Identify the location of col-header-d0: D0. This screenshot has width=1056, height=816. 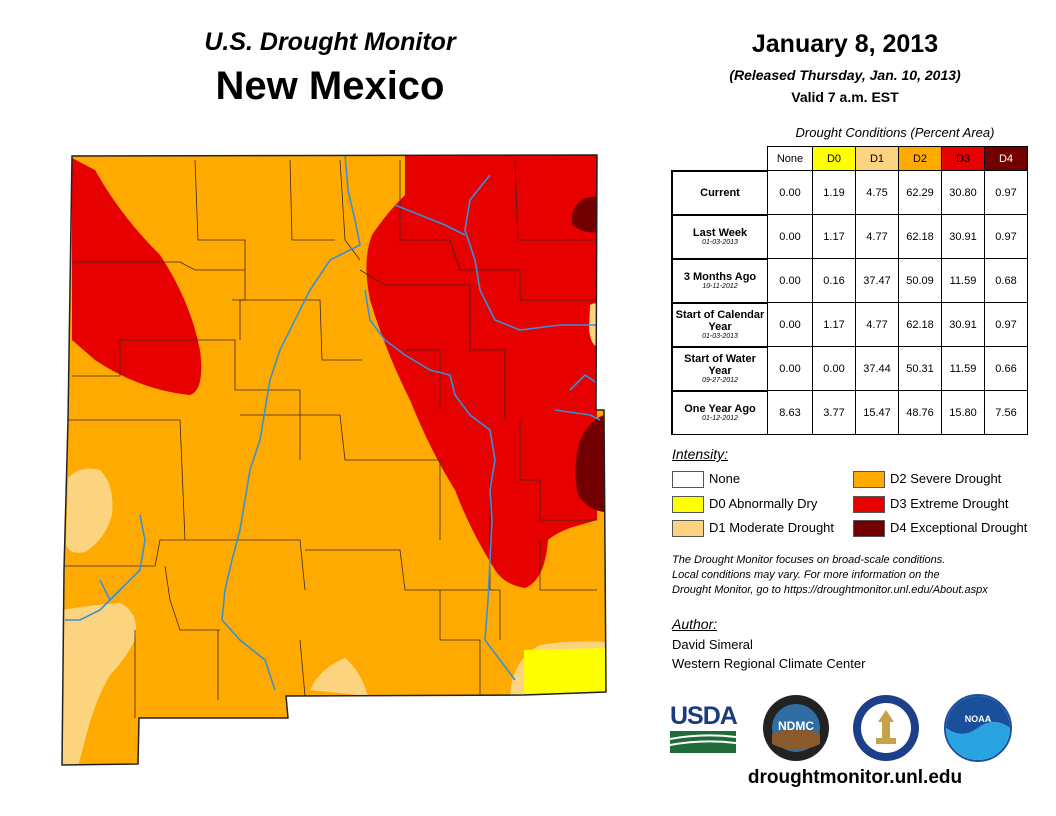
(834, 158).